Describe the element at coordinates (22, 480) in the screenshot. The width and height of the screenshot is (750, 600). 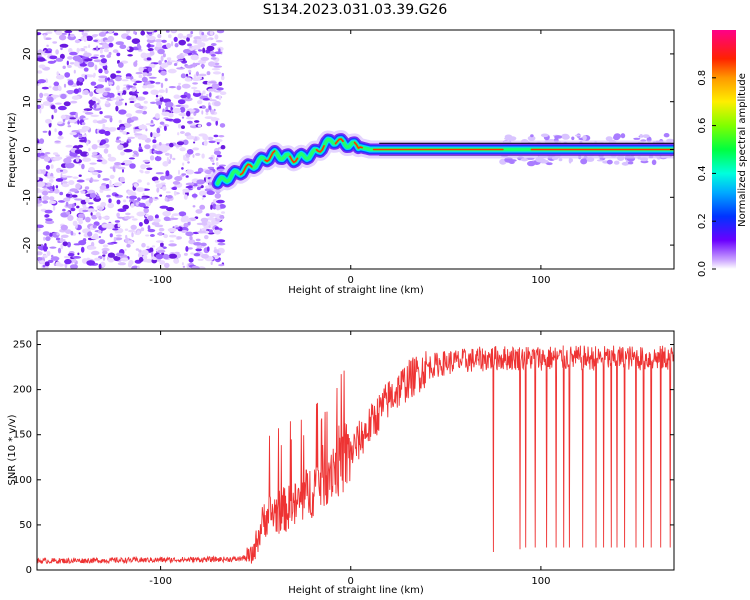
I see `y-tick-label: 100` at that location.